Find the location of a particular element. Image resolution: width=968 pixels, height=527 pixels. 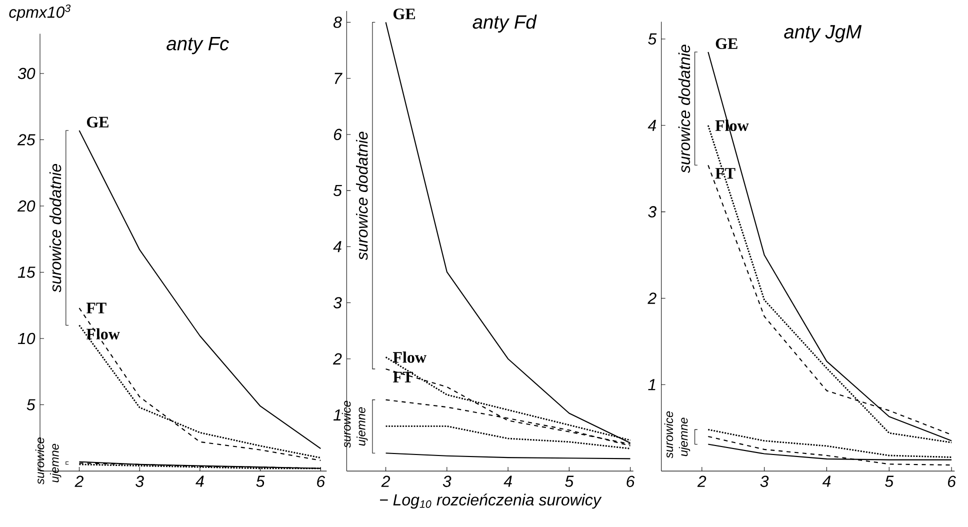

y-tick-label: 15 is located at coordinates (27, 272).